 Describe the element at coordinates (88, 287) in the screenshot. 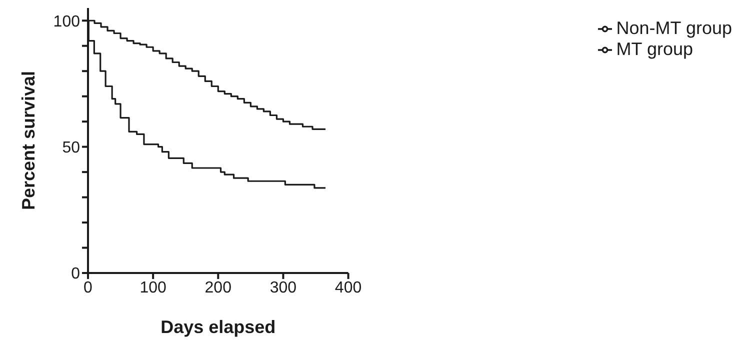

I see `x-tick-label: 0` at that location.